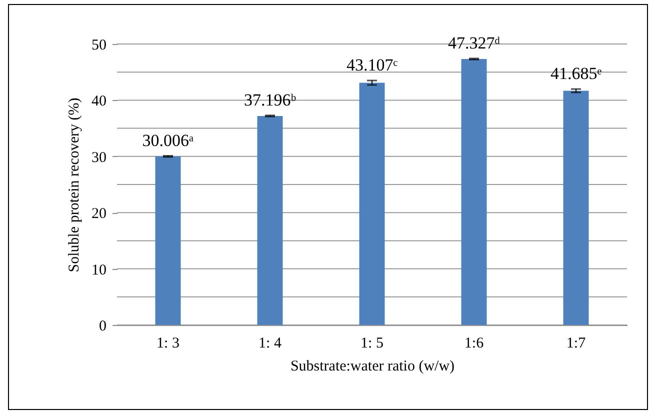  Describe the element at coordinates (99, 102) in the screenshot. I see `y-tick-label: 40` at that location.